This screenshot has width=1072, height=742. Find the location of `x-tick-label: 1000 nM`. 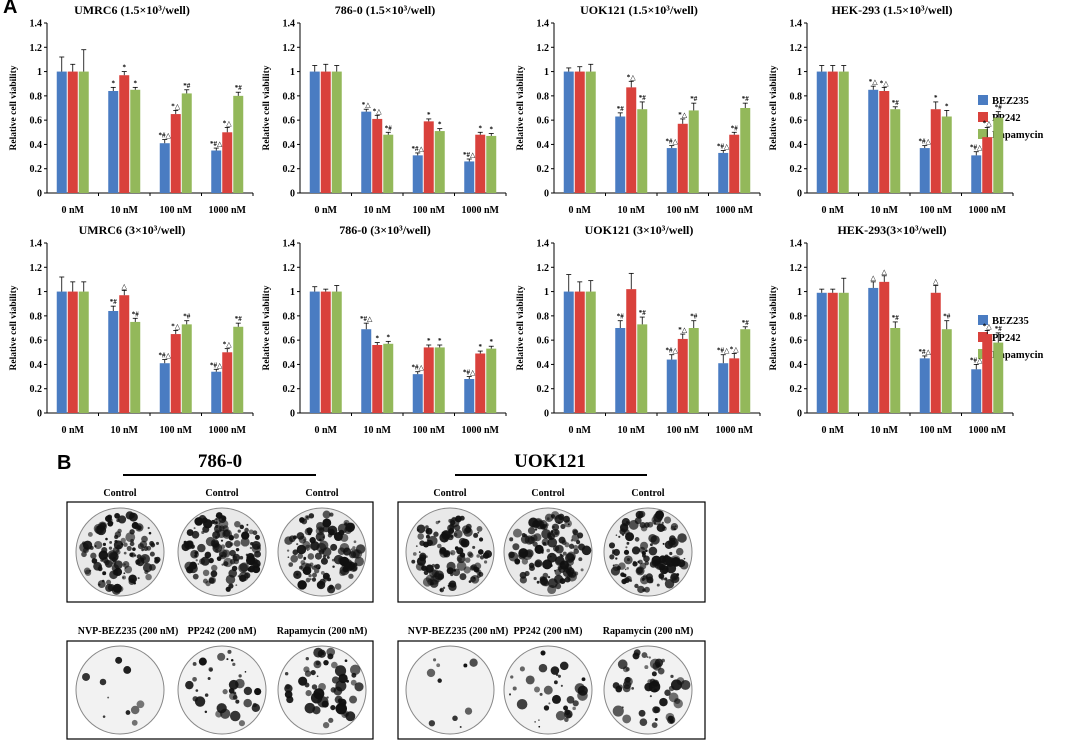

x-tick-label: 1000 nM is located at coordinates (228, 430).